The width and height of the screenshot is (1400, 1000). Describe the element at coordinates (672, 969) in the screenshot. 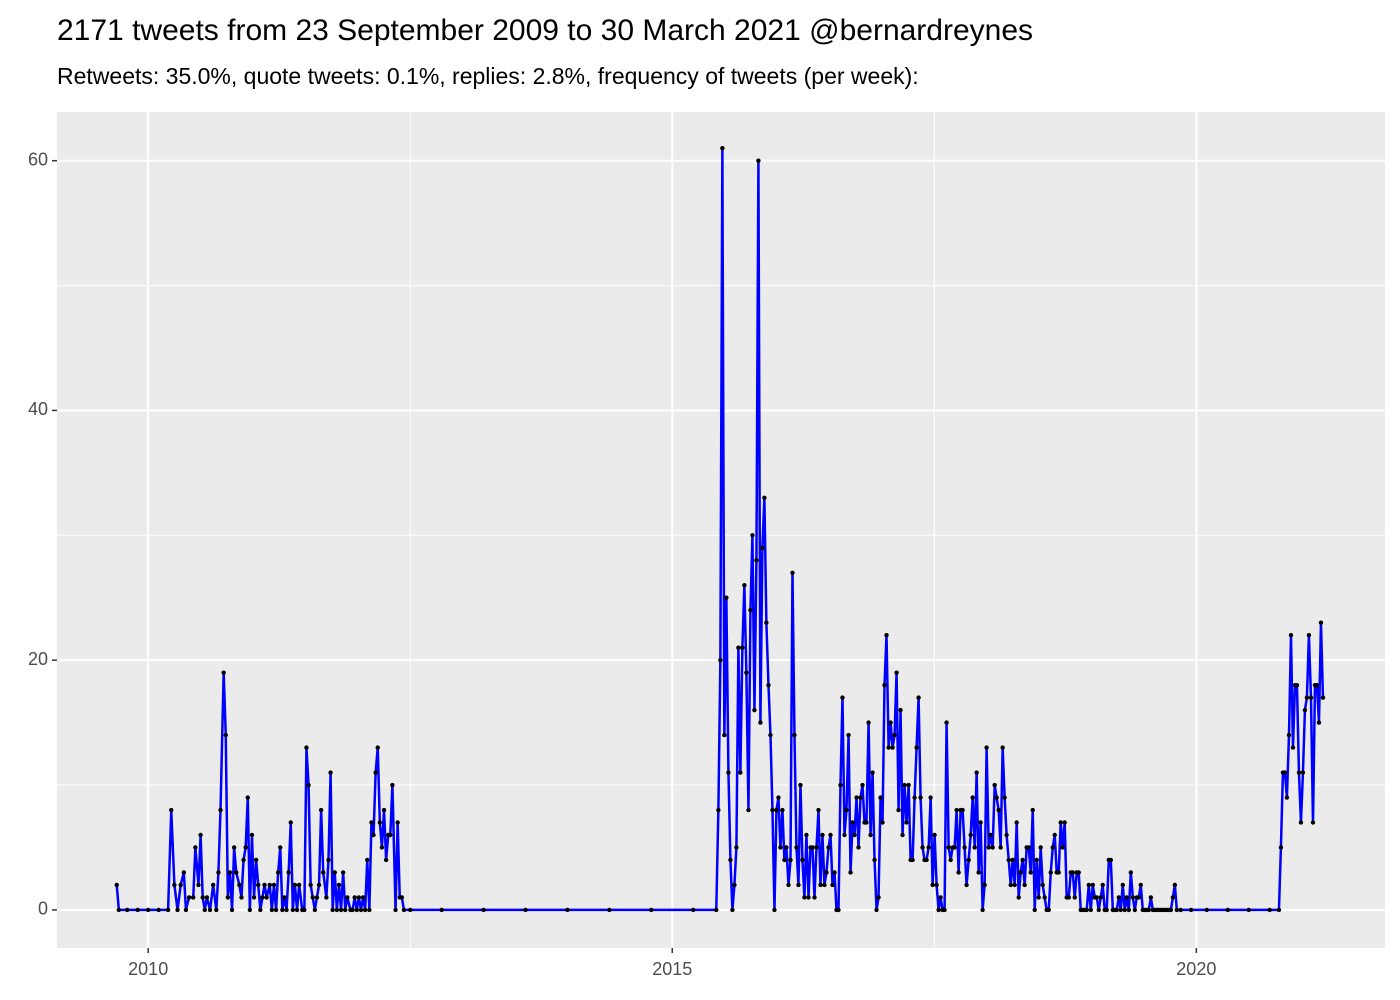

I see `x-tick-label: 2015` at that location.